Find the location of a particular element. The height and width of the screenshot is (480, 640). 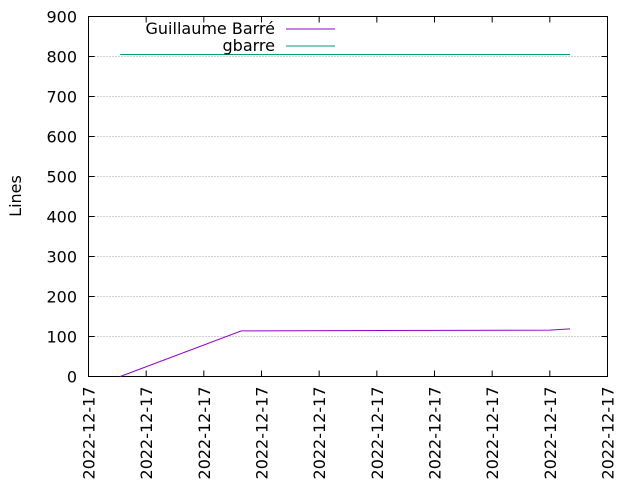

y-tick-label: 0 is located at coordinates (72, 377).